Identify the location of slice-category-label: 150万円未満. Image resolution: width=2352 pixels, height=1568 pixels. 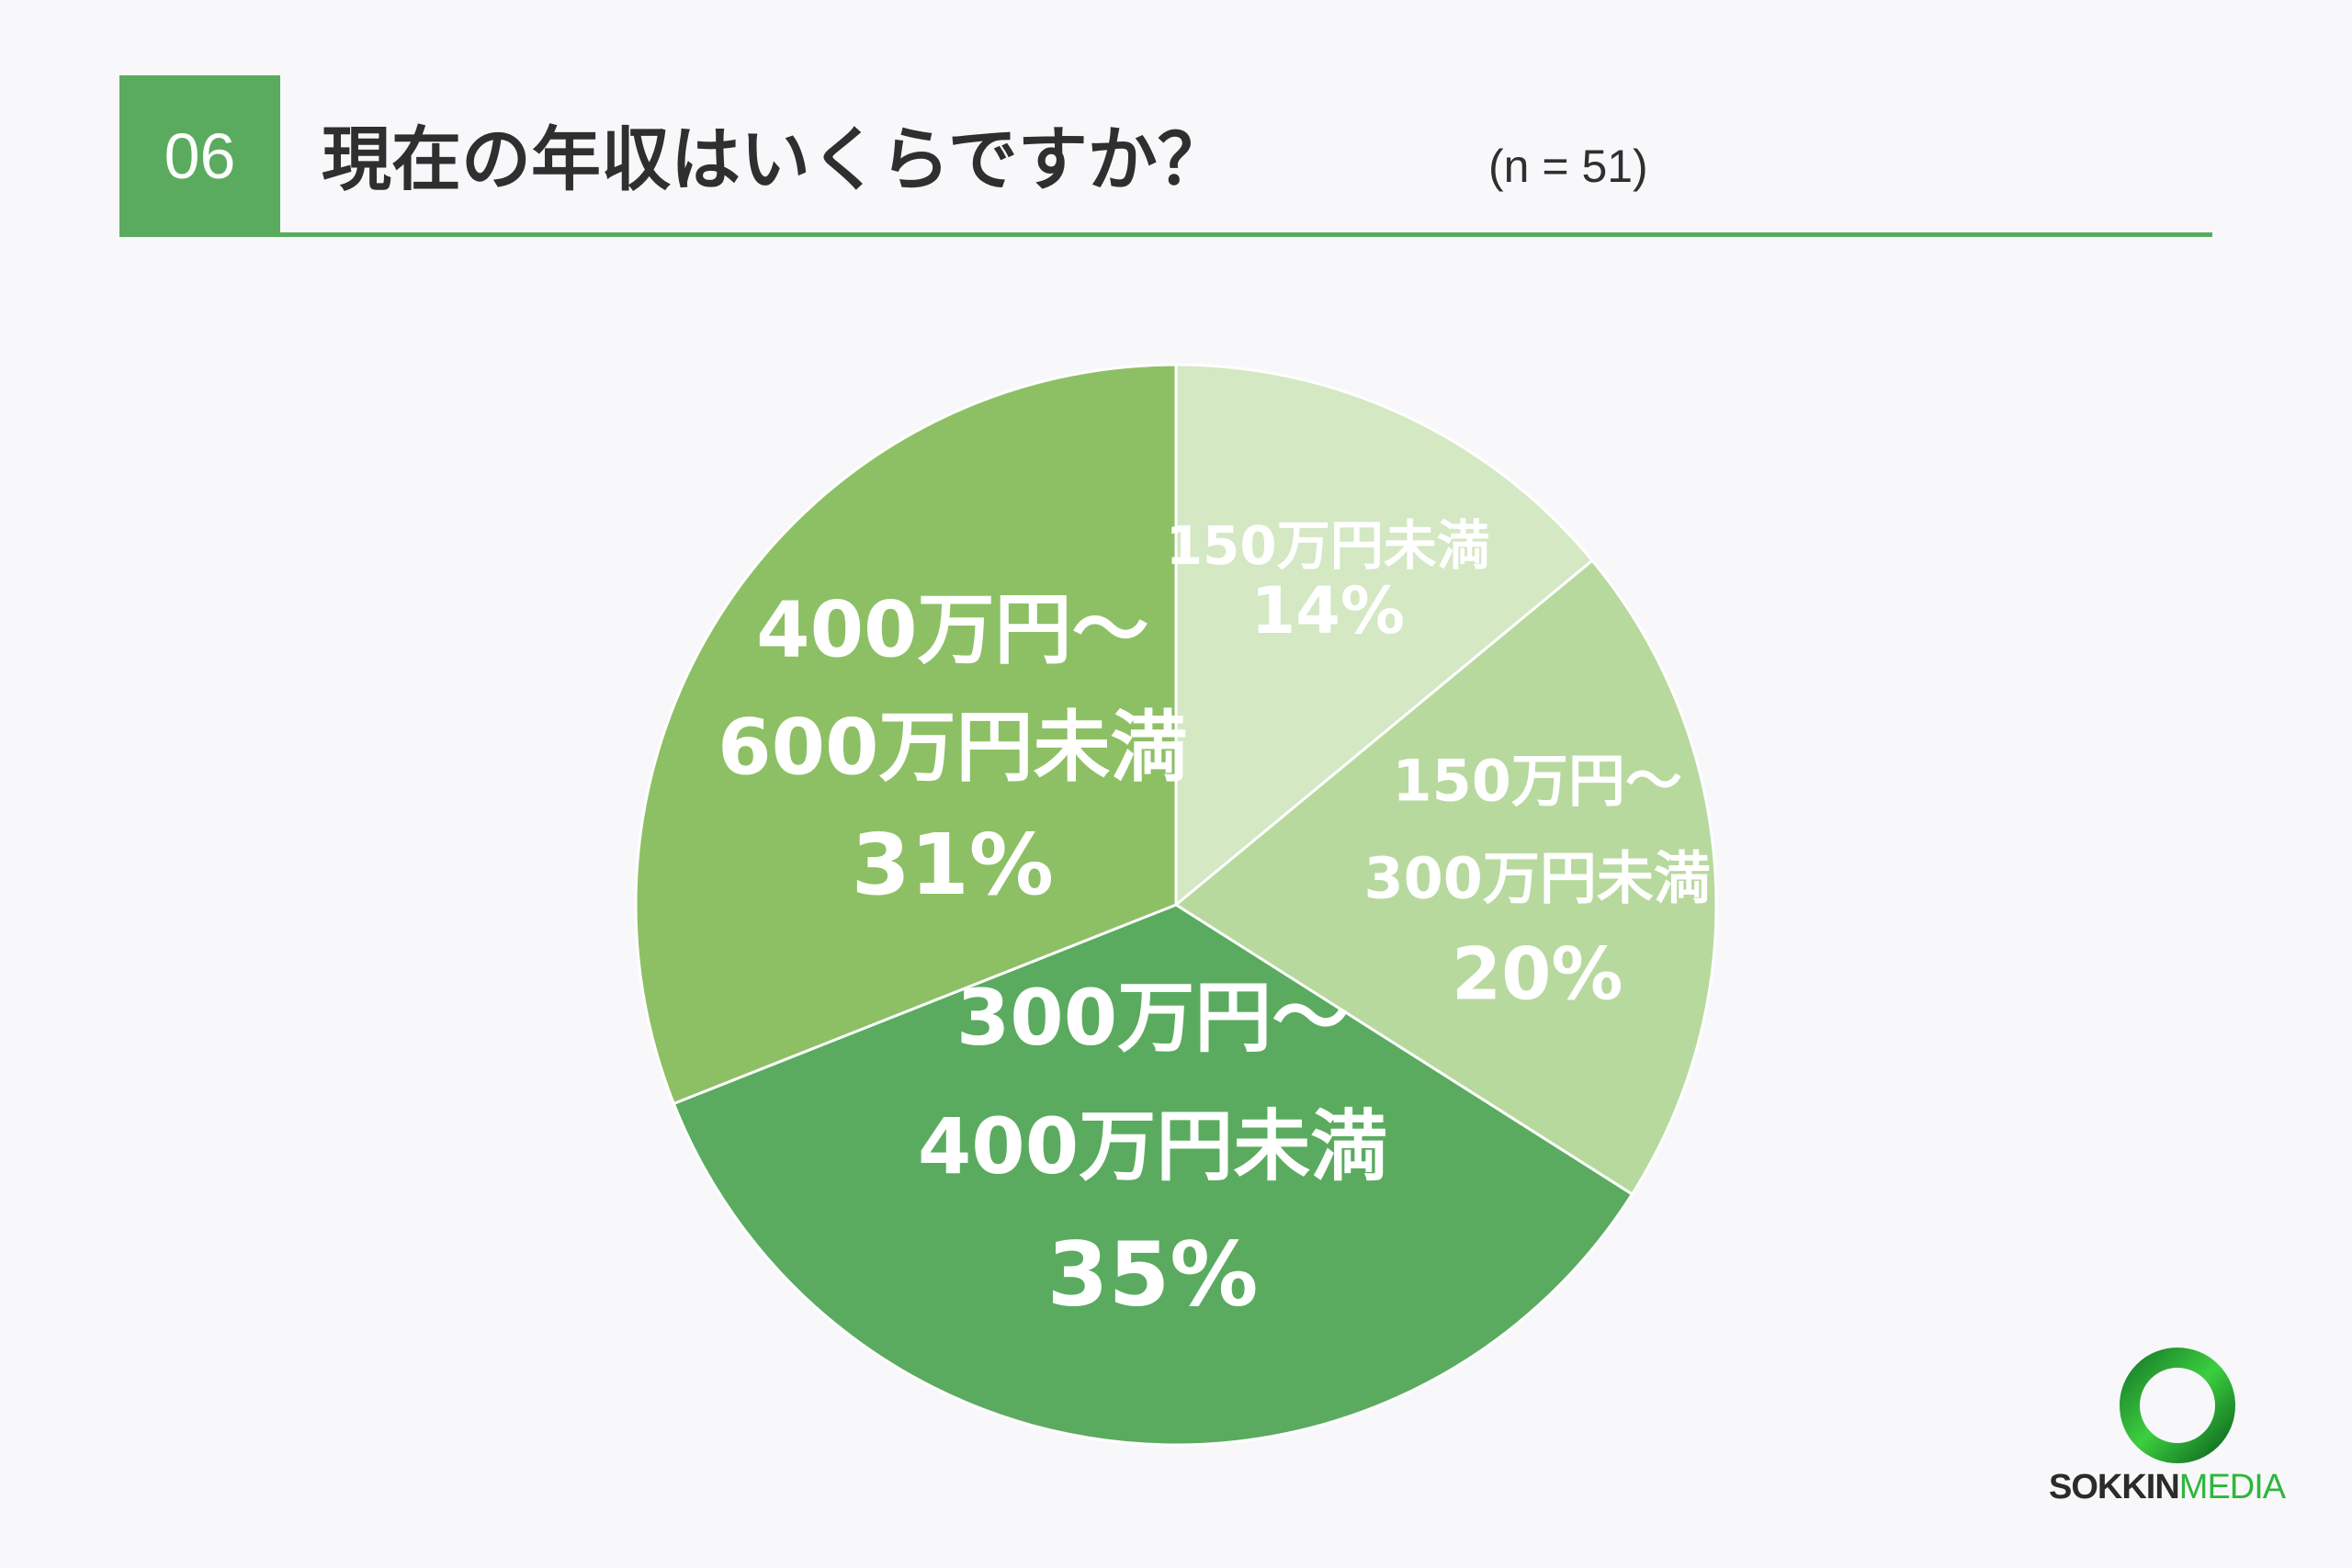
(1328, 545).